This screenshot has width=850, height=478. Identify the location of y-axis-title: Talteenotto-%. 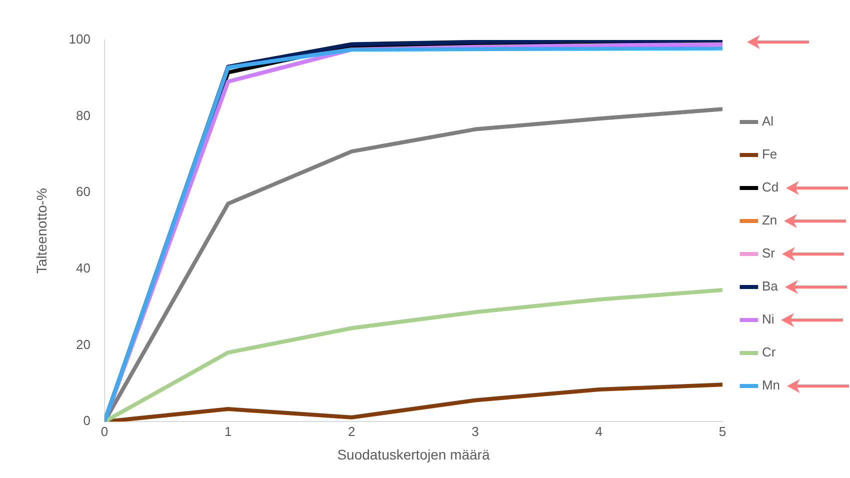
(41, 231).